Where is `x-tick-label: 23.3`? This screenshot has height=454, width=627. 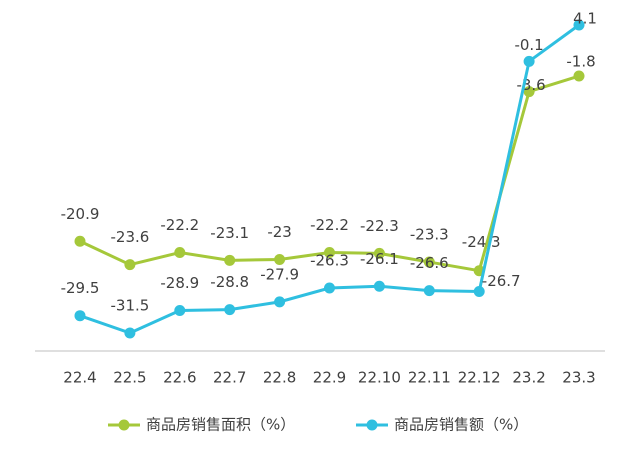 x-tick-label: 23.3 is located at coordinates (578, 378).